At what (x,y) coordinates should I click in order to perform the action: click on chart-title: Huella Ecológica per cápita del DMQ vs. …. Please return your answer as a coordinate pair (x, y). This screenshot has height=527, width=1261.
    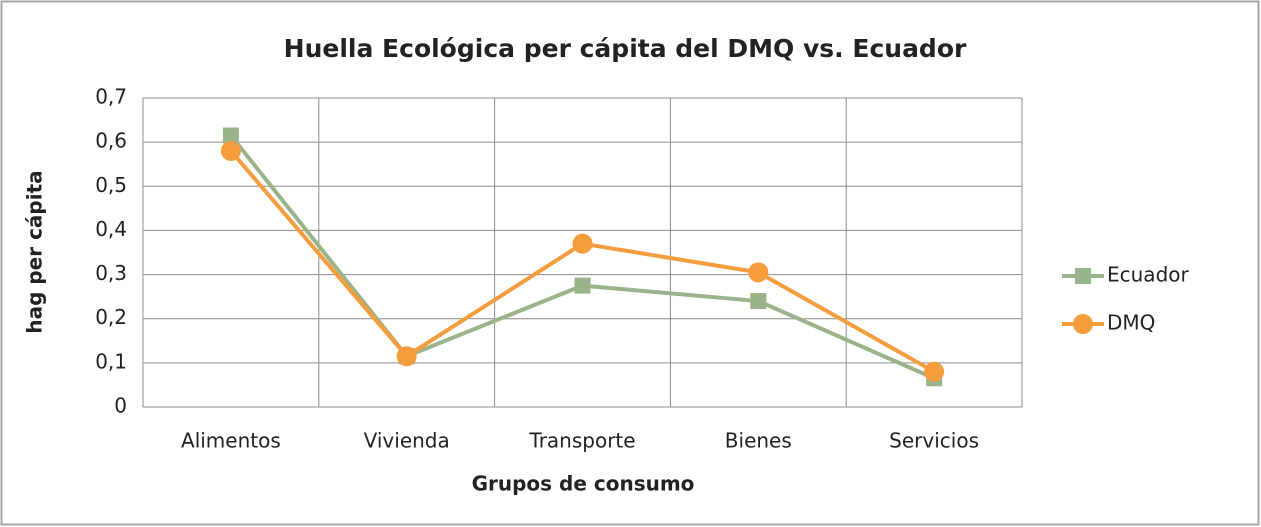
    Looking at the image, I should click on (625, 48).